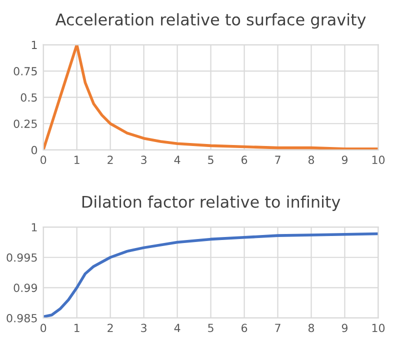 This screenshot has width=394, height=347. What do you see at coordinates (28, 97) in the screenshot?
I see `y-tick-label: 0.5` at bounding box center [28, 97].